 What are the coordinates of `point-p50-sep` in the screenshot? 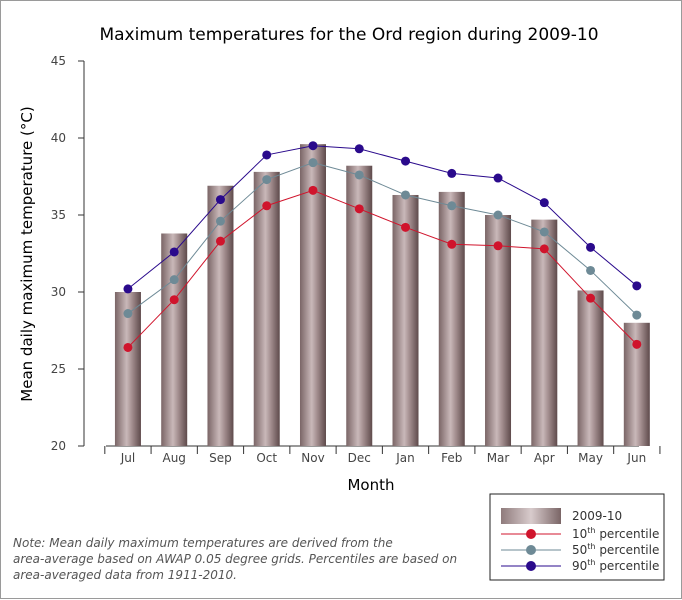 It's located at (220, 221).